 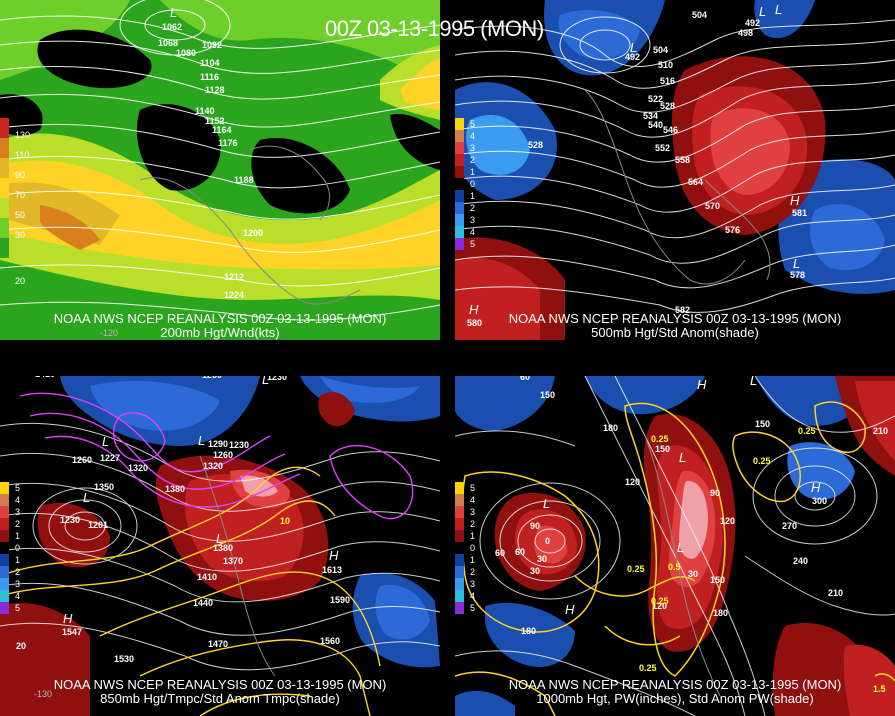 I want to click on contour-label: 504, so click(x=661, y=50).